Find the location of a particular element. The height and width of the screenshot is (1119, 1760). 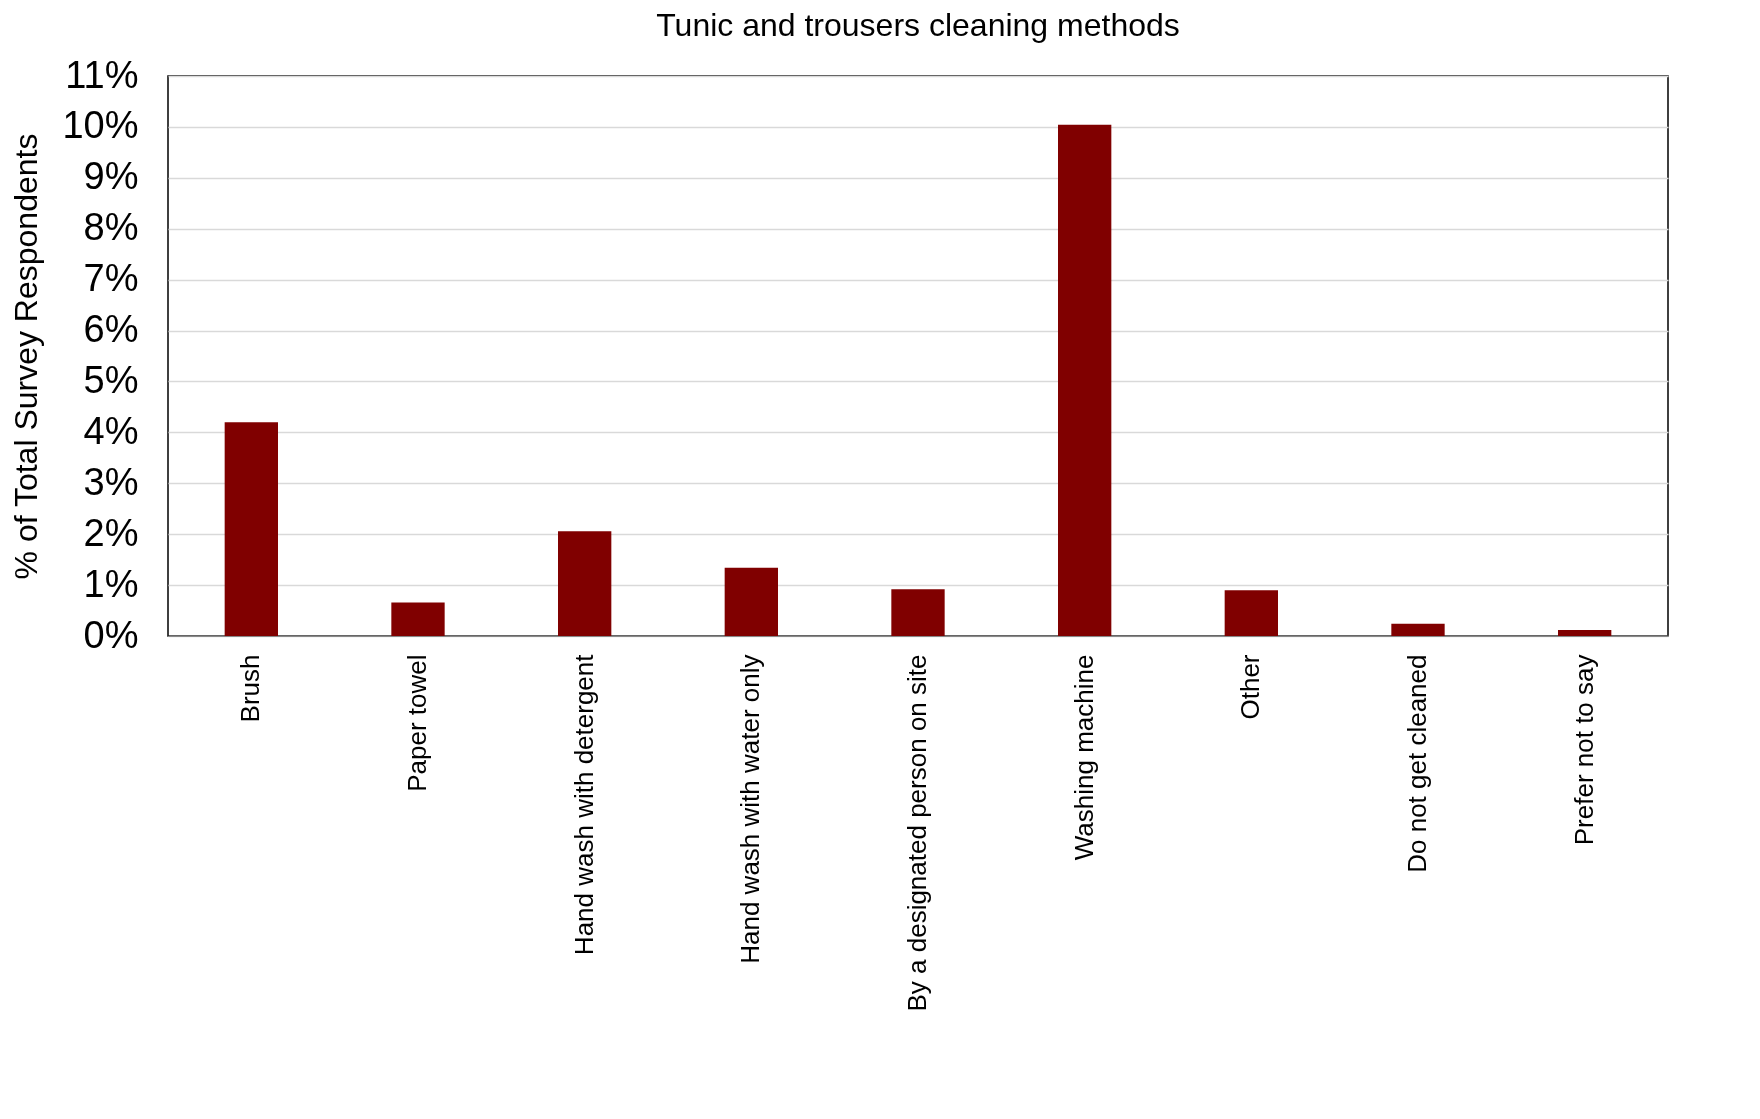

y-tick-label: 0% is located at coordinates (111, 634).